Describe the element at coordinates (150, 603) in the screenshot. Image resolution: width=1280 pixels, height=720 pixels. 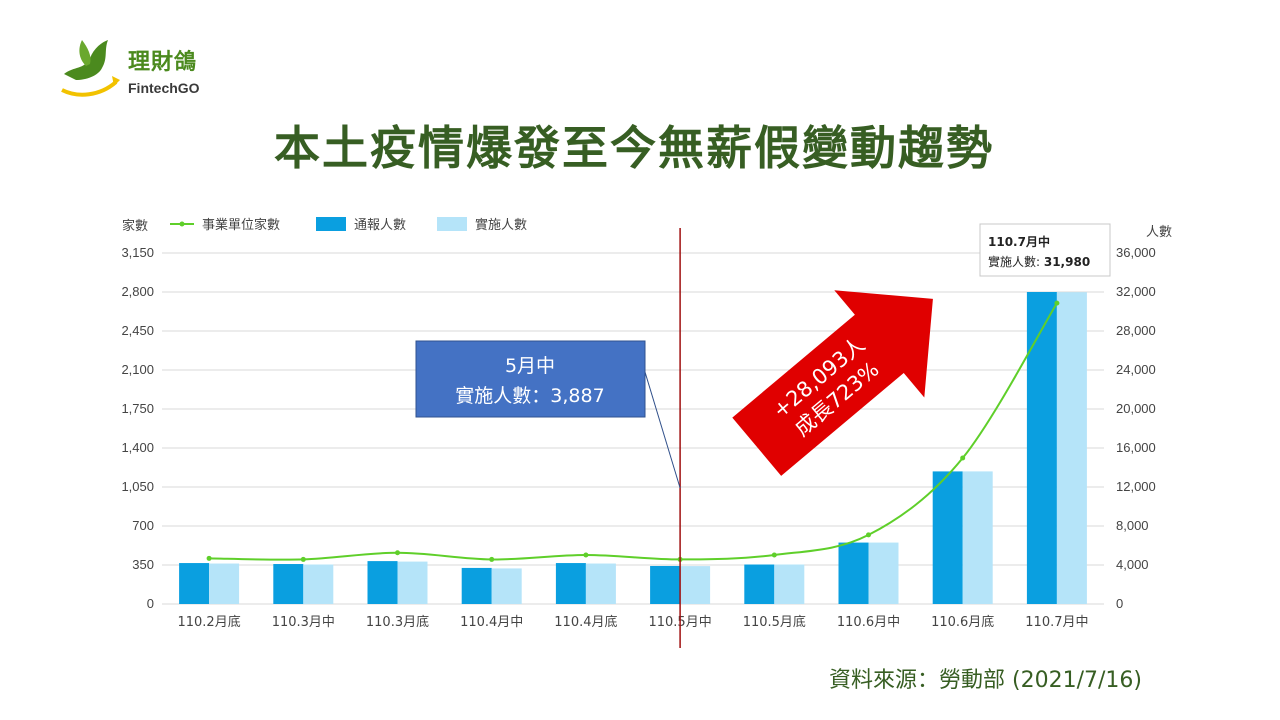
I see `y-left-tick-label: 0` at that location.